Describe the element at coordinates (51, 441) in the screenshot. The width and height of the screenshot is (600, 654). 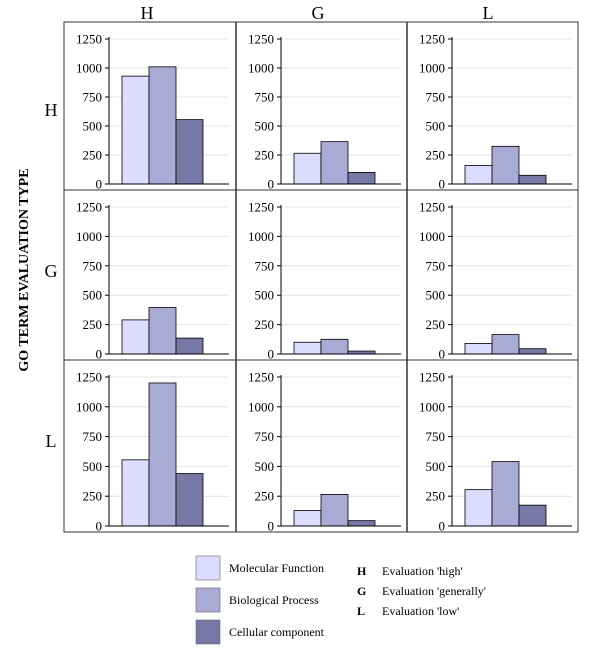
I see `row-header: L` at that location.